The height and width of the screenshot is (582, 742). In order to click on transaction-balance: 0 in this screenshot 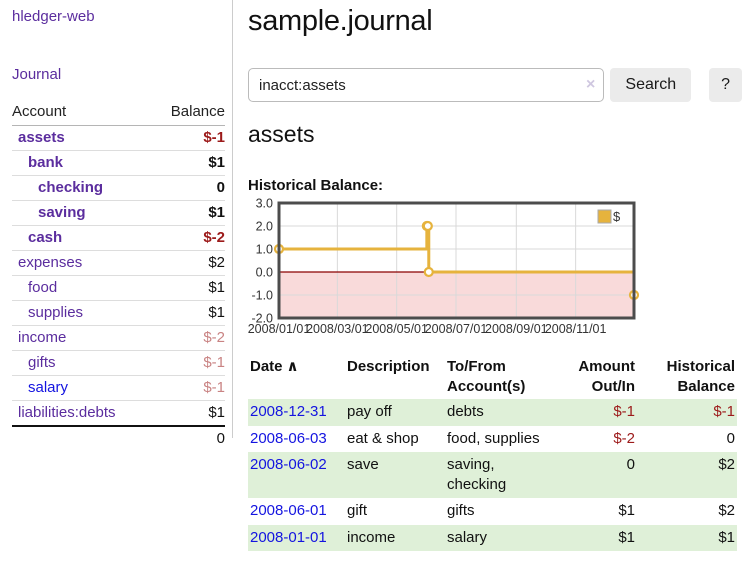, I will do `click(730, 438)`.